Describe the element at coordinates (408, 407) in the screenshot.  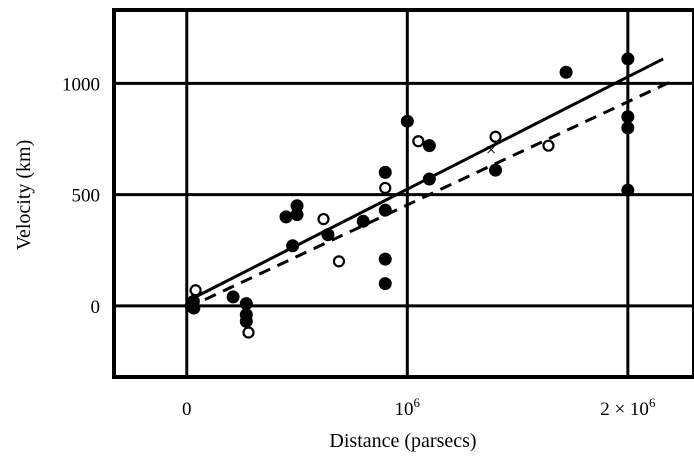
I see `x-tick-label-1: 106` at that location.